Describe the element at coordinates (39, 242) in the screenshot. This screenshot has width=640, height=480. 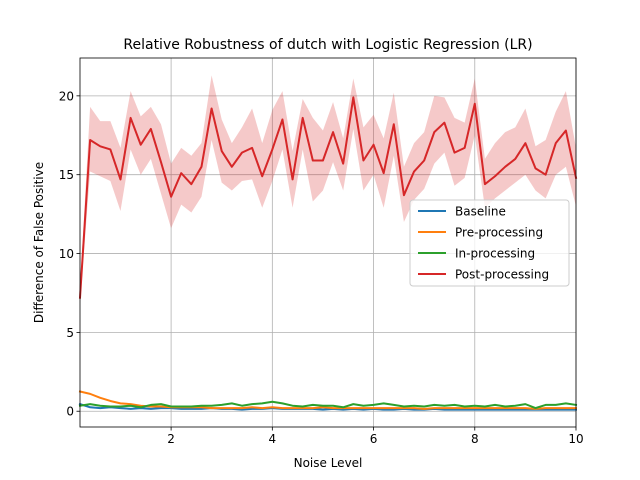
I see `y-axis-label: Difference of False Positive` at that location.